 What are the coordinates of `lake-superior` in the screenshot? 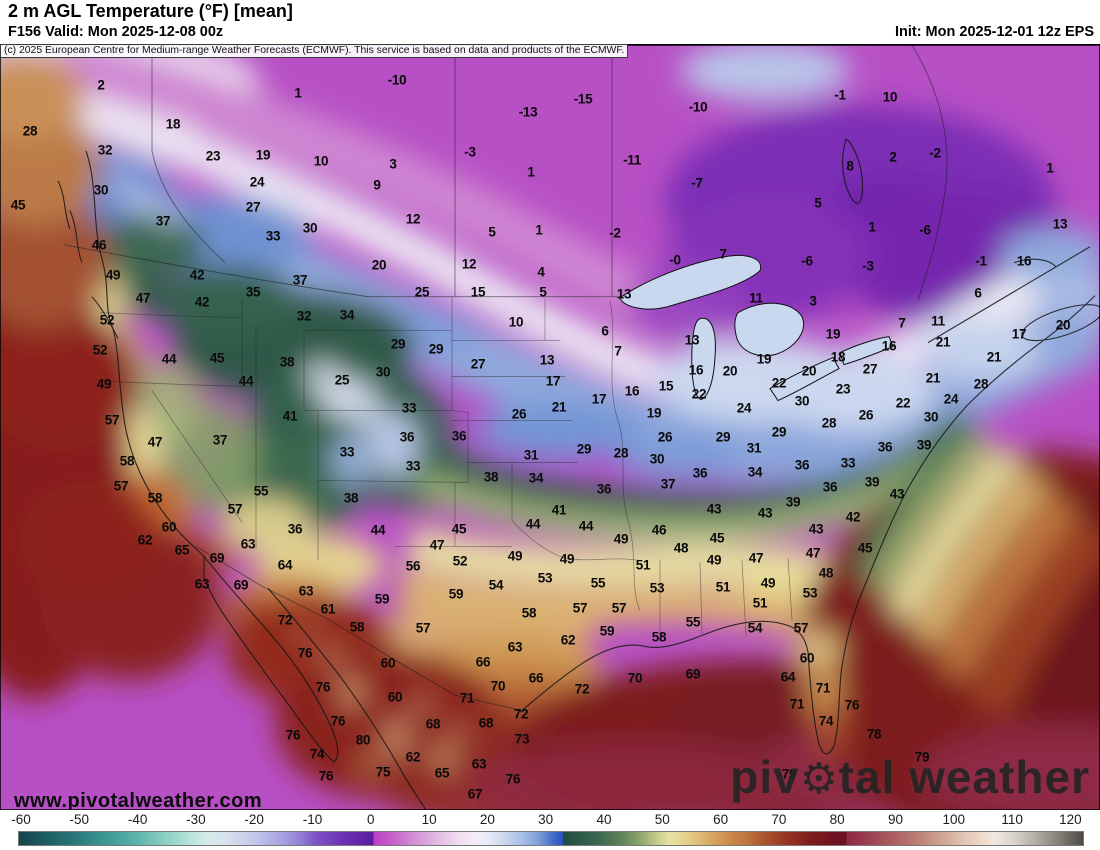 It's located at (690, 282).